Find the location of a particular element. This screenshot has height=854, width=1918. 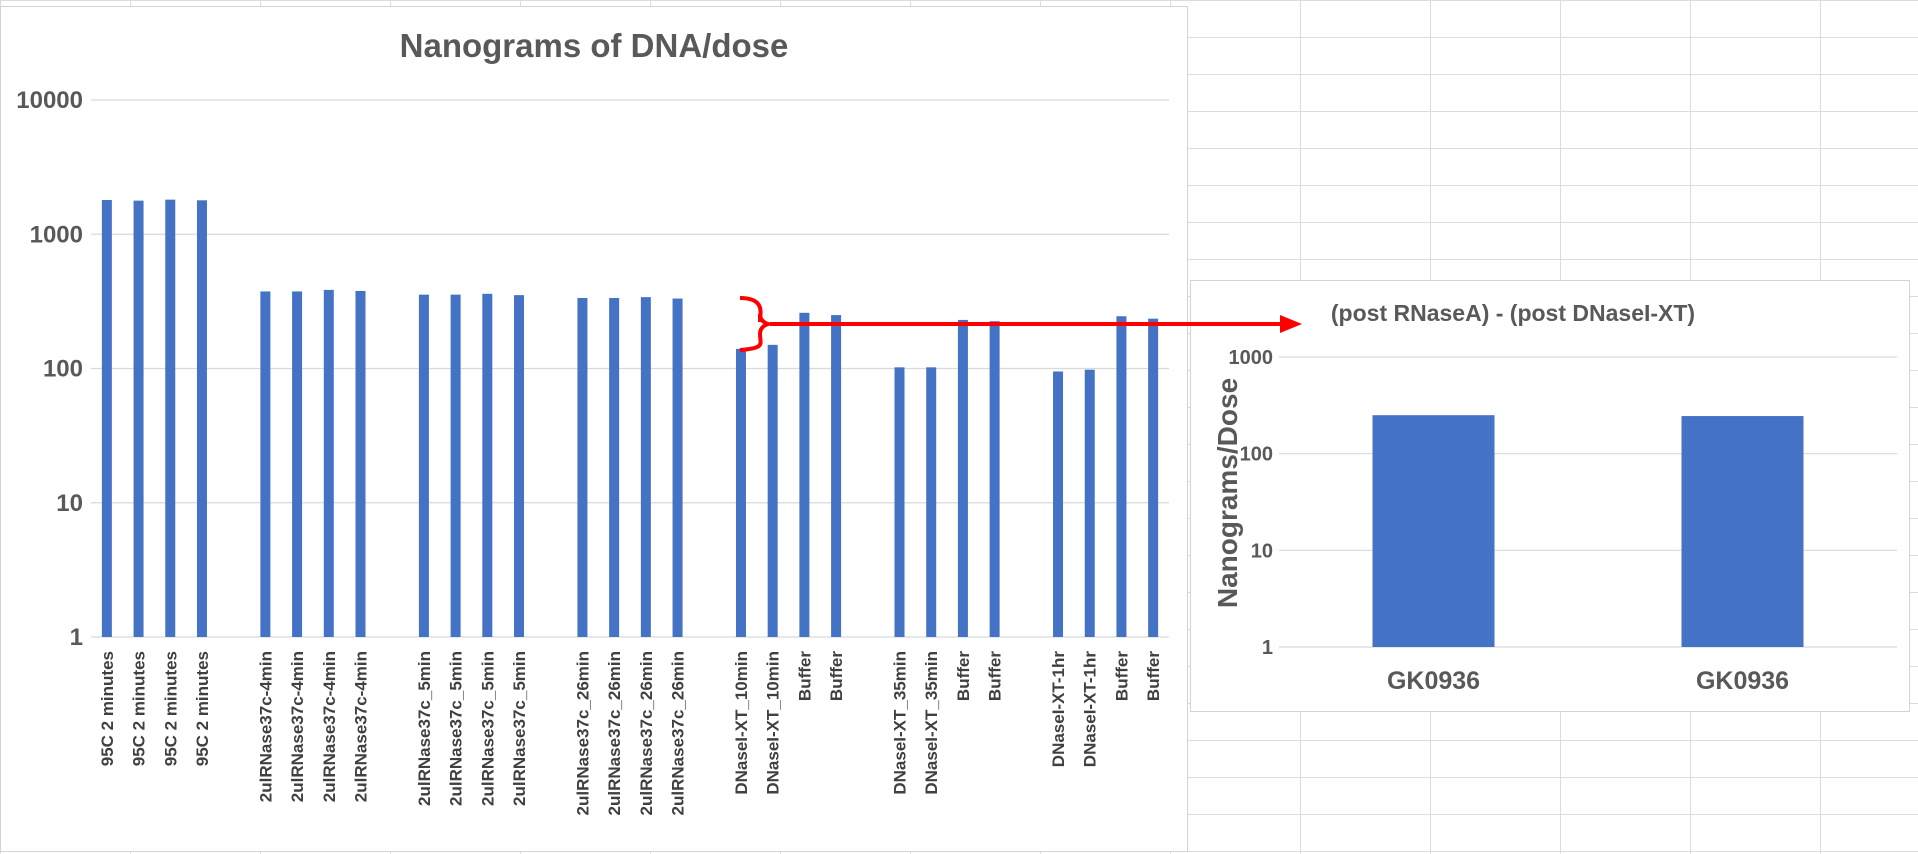

main-chart-title: Nanograms of DNA/dose is located at coordinates (594, 45).